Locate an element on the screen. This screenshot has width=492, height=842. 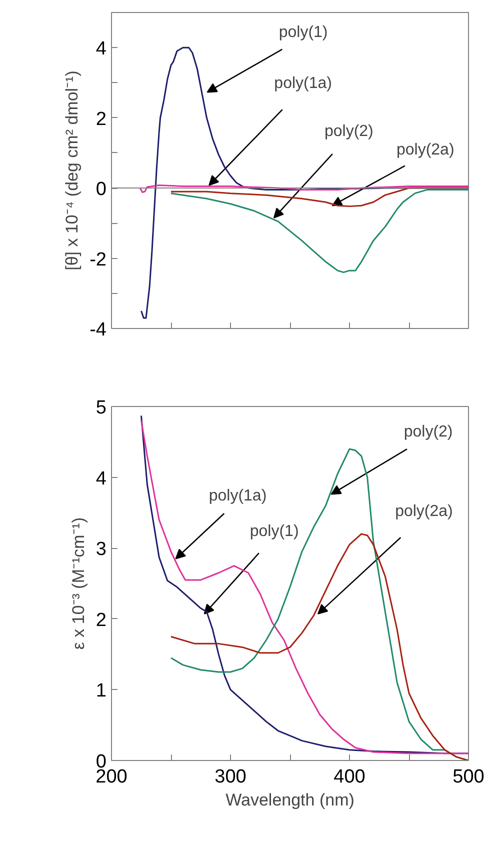
y-tick-label: 5 is located at coordinates (101, 408).